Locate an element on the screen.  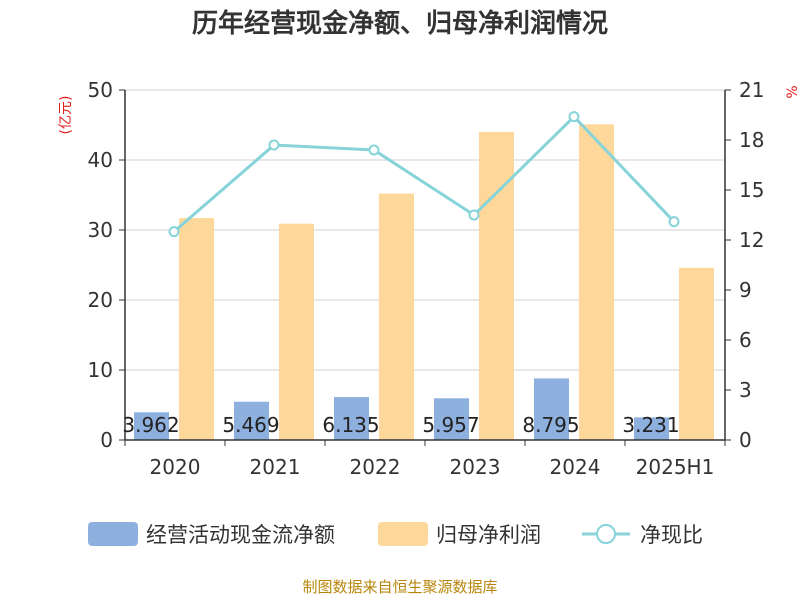
right-tick-label: 18 is located at coordinates (751, 140).